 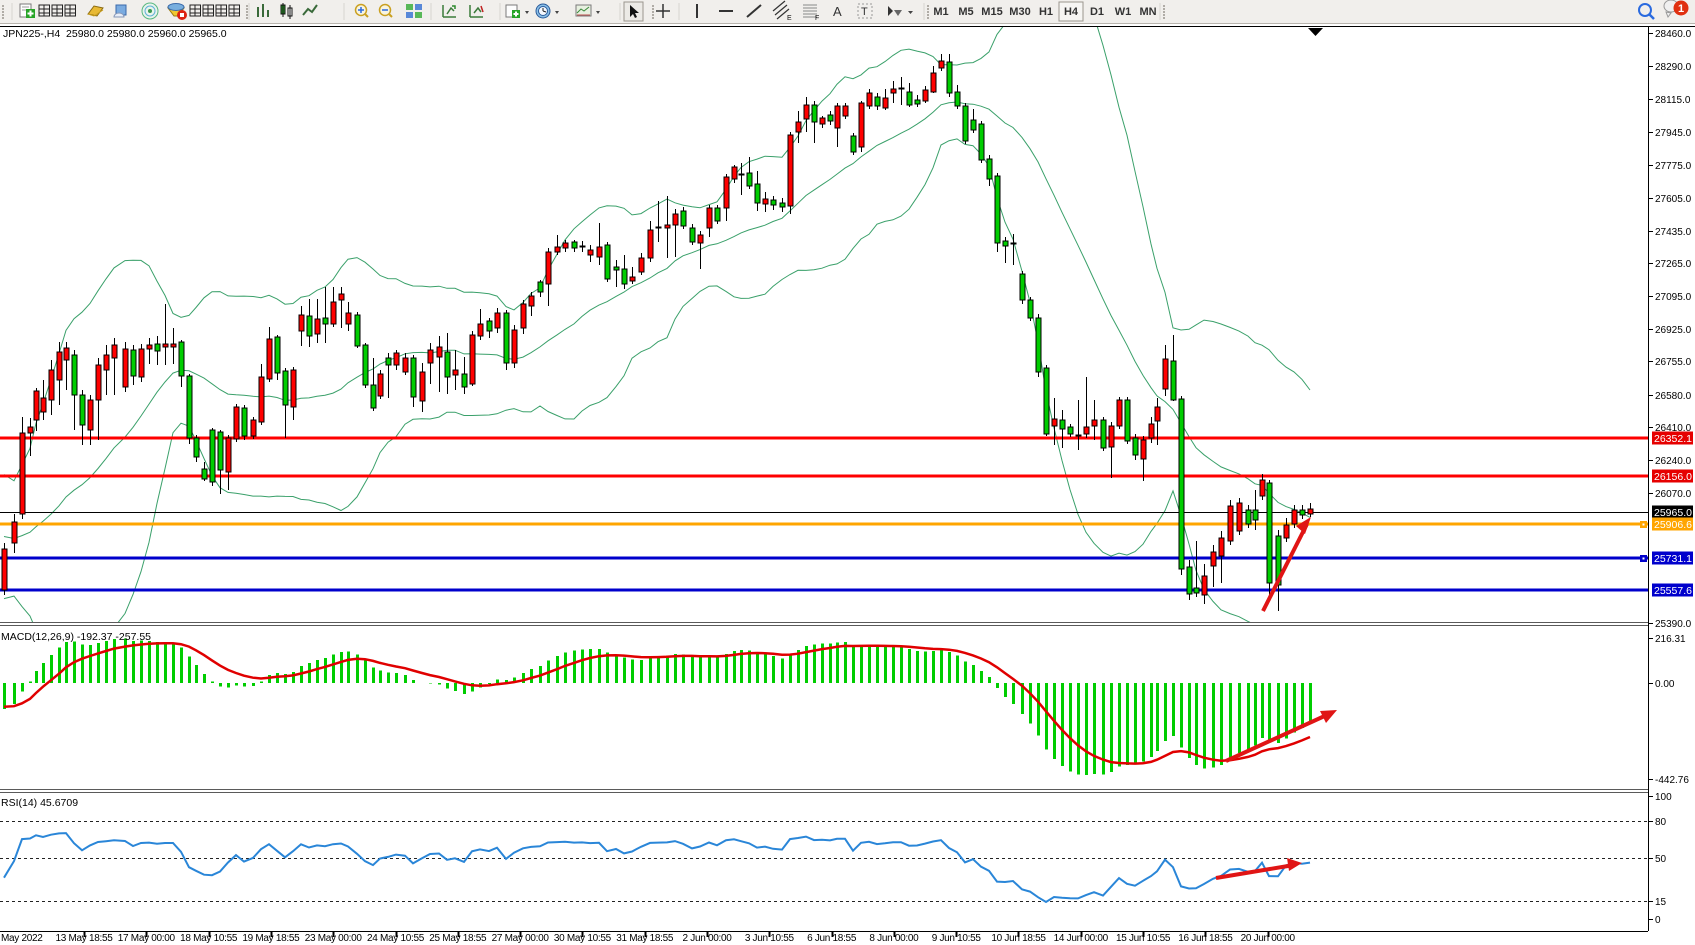 I want to click on svg-text: 1, so click(x=1681, y=9).